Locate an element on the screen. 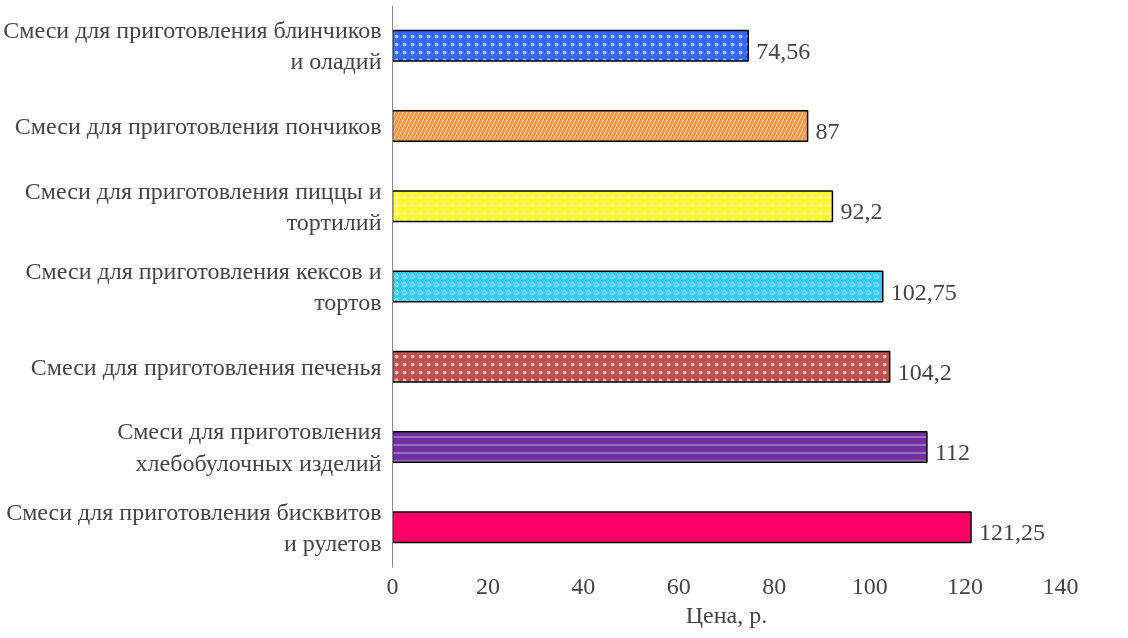 The width and height of the screenshot is (1128, 638). y-tick-label: Смеси для приготовления хлебобулочных изделий is located at coordinates (249, 447).